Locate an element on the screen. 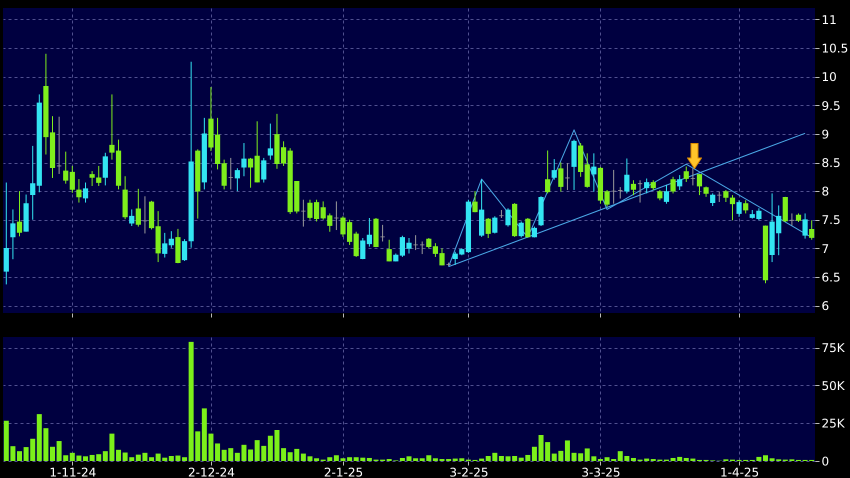 This screenshot has width=850, height=478. y-tick-label: 75K is located at coordinates (834, 348).